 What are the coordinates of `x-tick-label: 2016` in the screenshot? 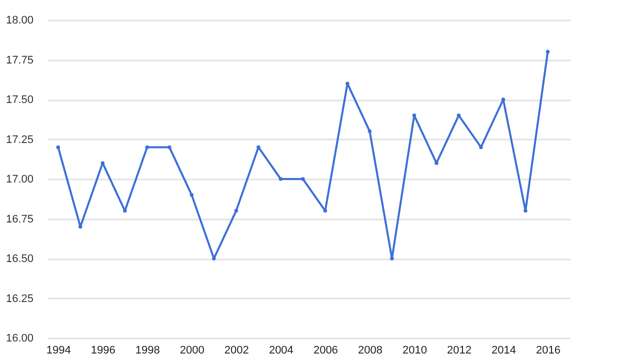 It's located at (548, 350).